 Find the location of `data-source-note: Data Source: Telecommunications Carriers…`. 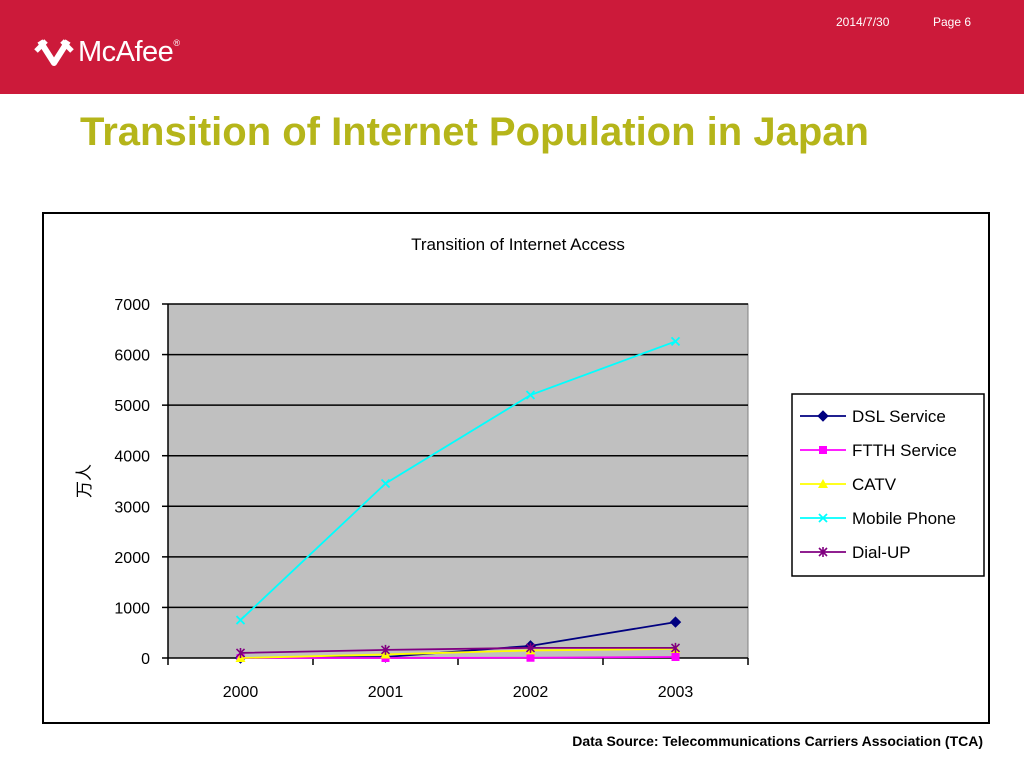

data-source-note: Data Source: Telecommunications Carriers… is located at coordinates (777, 741).